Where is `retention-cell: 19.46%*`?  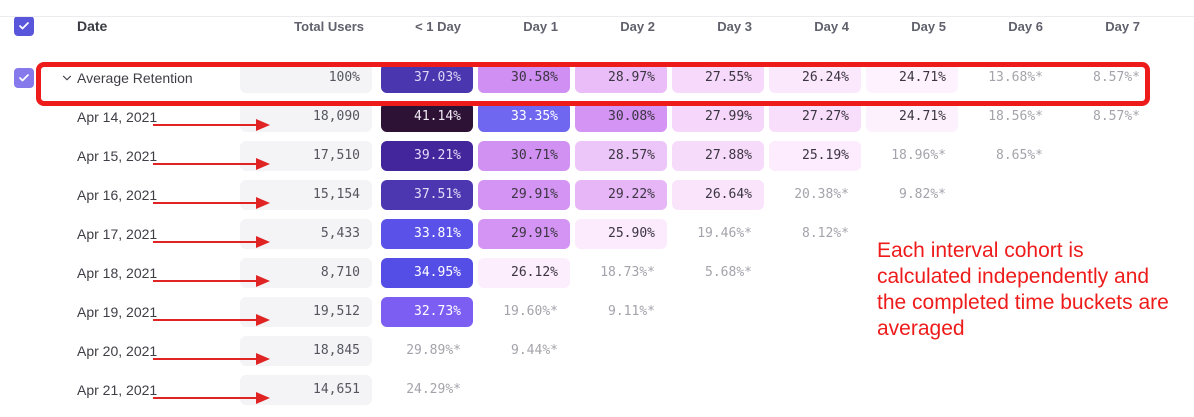 retention-cell: 19.46%* is located at coordinates (724, 233).